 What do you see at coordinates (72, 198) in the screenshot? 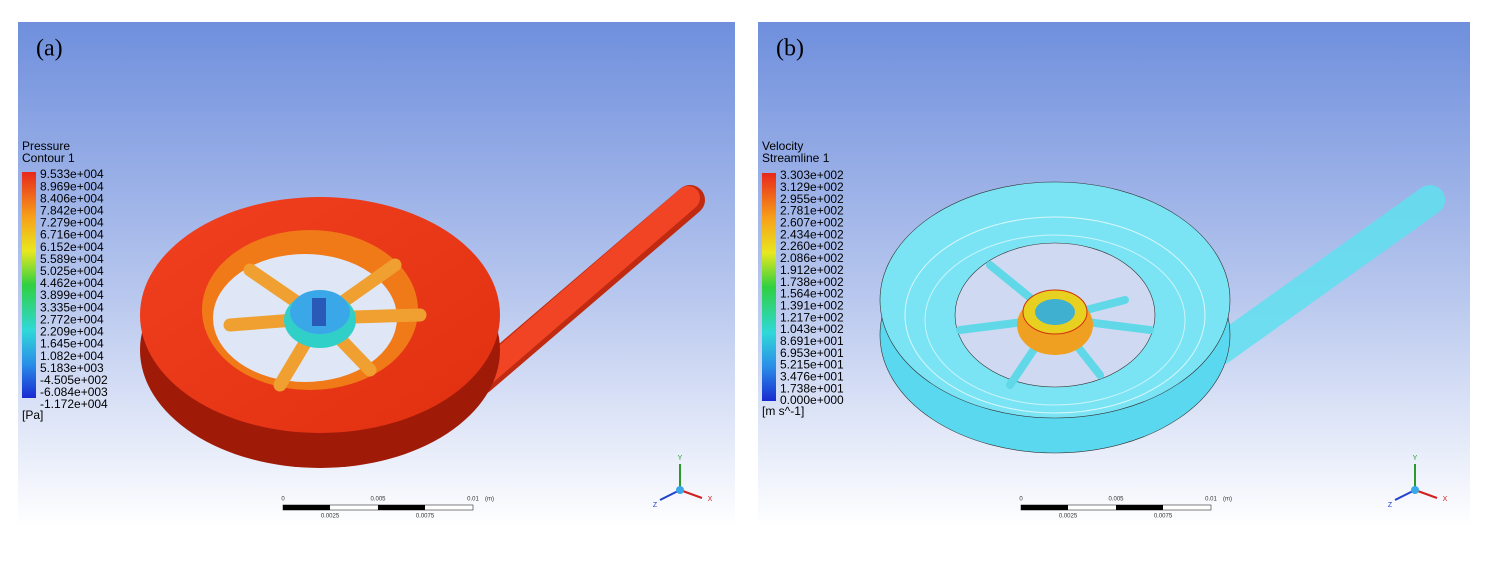
I see `legend-tick-label: 8.406e+004` at bounding box center [72, 198].